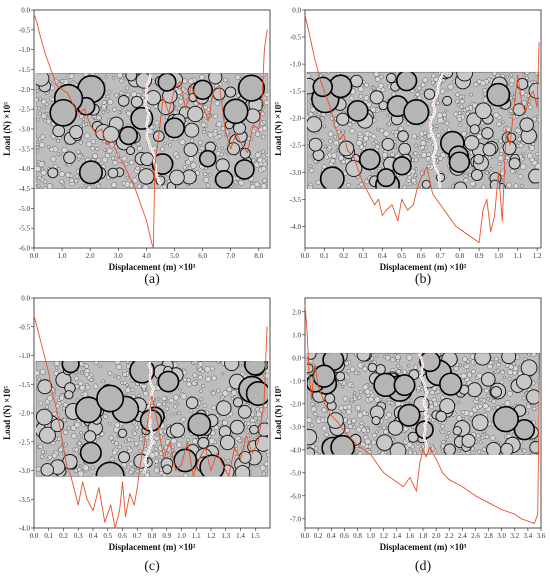 Image resolution: width=550 pixels, height=582 pixels. Describe the element at coordinates (541, 536) in the screenshot. I see `x-tick-label: 3.6` at that location.